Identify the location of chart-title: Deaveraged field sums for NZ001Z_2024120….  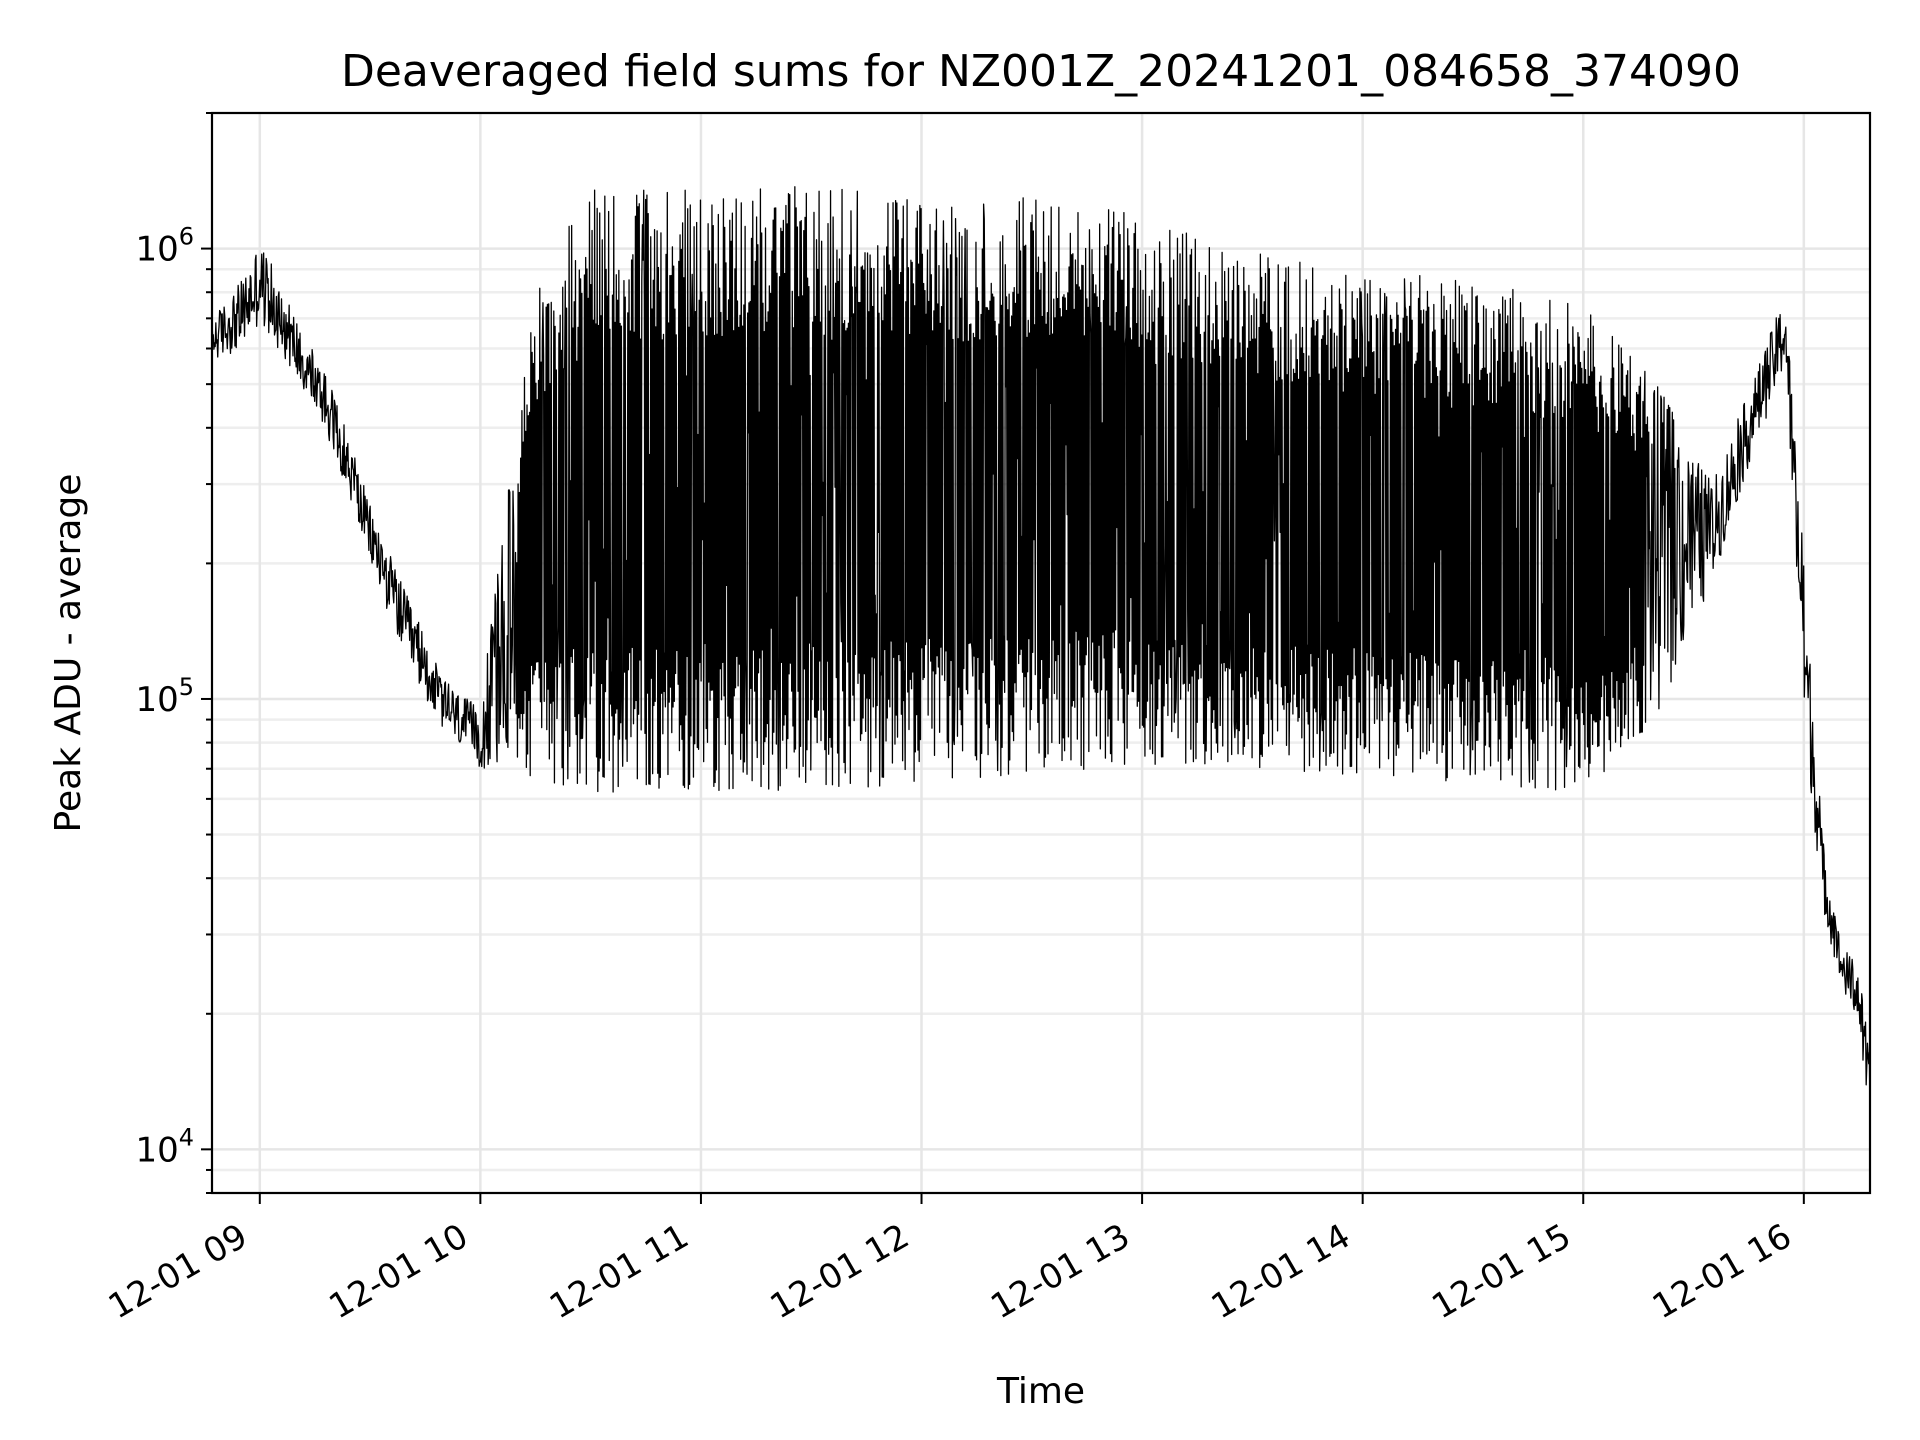
(1041, 71).